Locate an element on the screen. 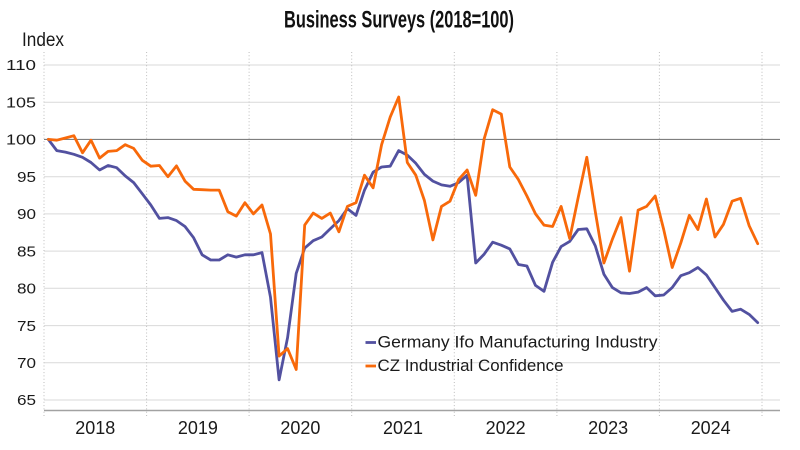  svg-text: 90 is located at coordinates (26, 215).